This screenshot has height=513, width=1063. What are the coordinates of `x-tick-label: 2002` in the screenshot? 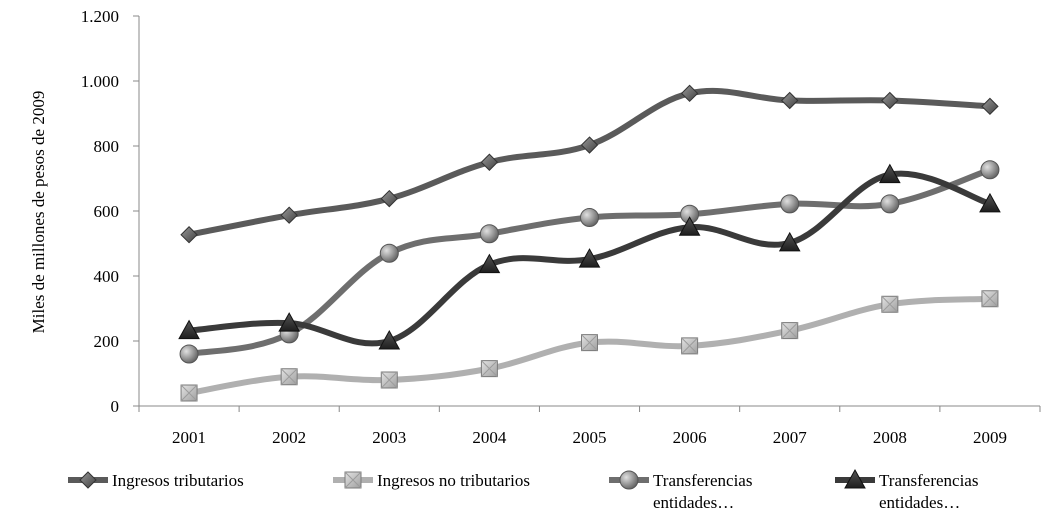 It's located at (289, 437).